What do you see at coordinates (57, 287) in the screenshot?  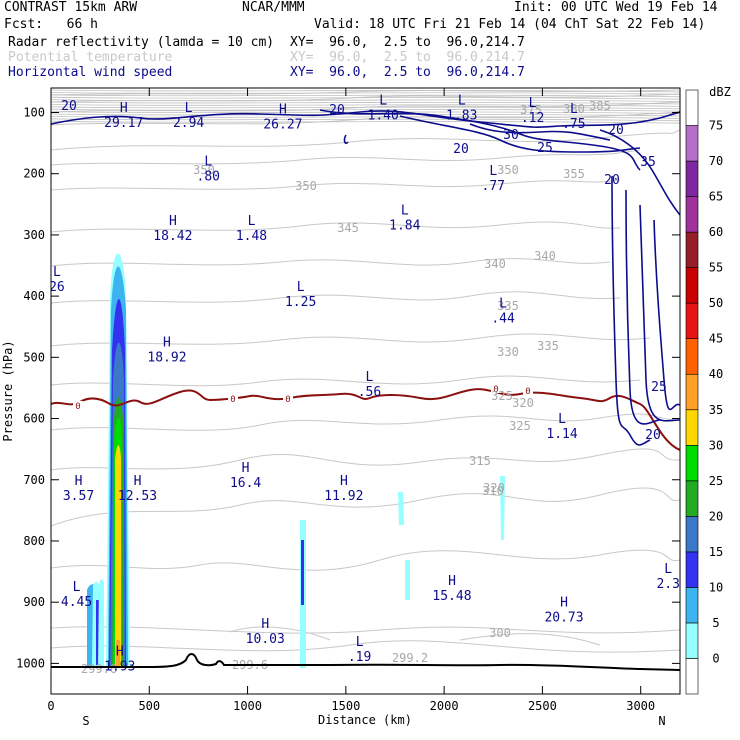 I see `extremum-value: 26` at bounding box center [57, 287].